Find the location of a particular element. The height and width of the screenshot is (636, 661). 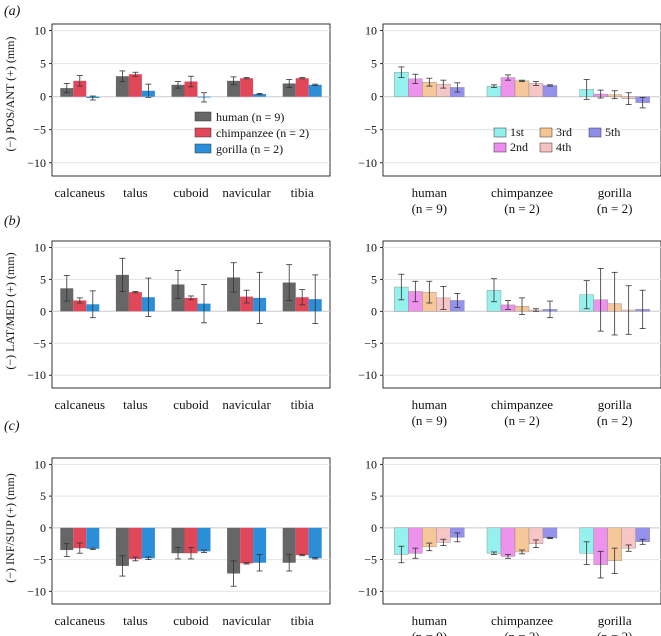

bar-chimpanzee-tibia is located at coordinates (302, 87).